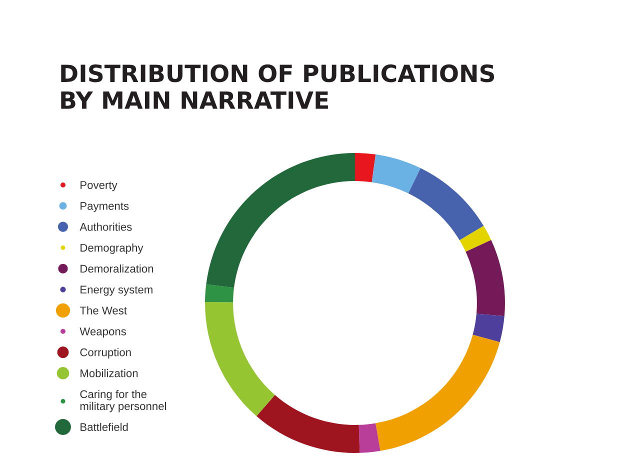 Image resolution: width=618 pixels, height=469 pixels. What do you see at coordinates (109, 373) in the screenshot?
I see `legend-label: Mobilization` at bounding box center [109, 373].